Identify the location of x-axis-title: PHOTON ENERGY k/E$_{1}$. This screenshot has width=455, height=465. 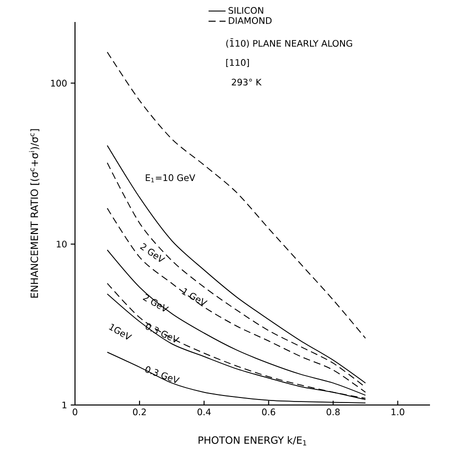
(252, 441).